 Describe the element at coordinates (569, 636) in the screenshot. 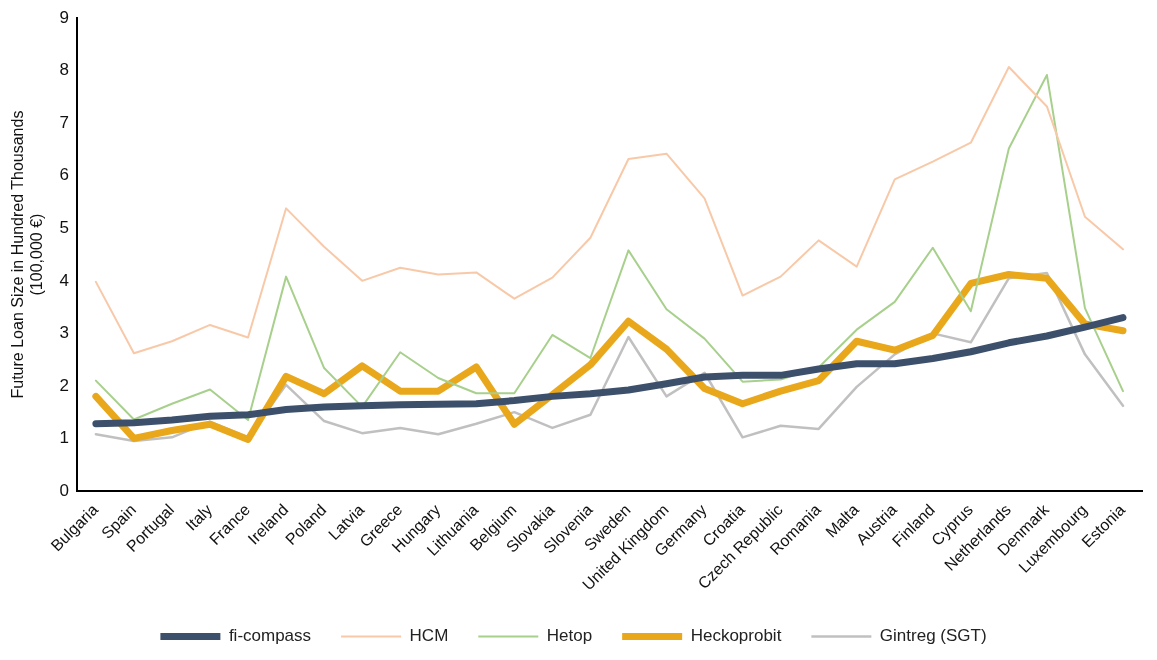

I see `legend-label: Hetop` at that location.